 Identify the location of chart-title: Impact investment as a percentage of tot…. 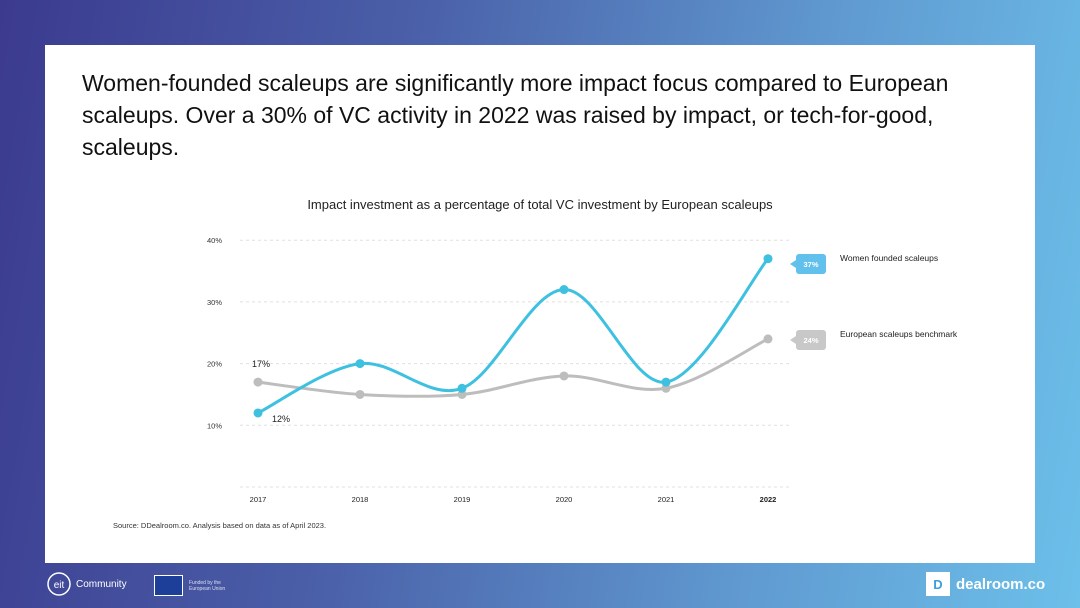
(540, 204).